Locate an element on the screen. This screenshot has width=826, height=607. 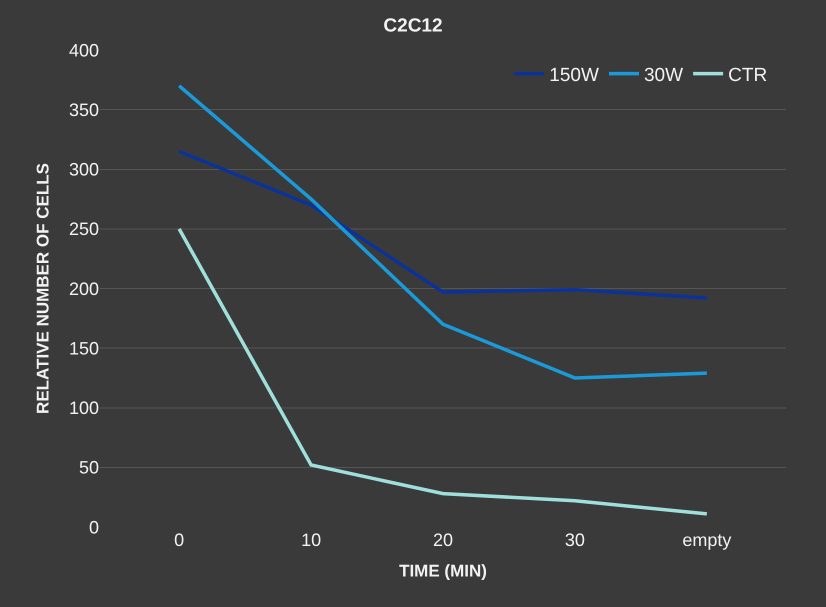
x-tick-label: empty is located at coordinates (707, 540).